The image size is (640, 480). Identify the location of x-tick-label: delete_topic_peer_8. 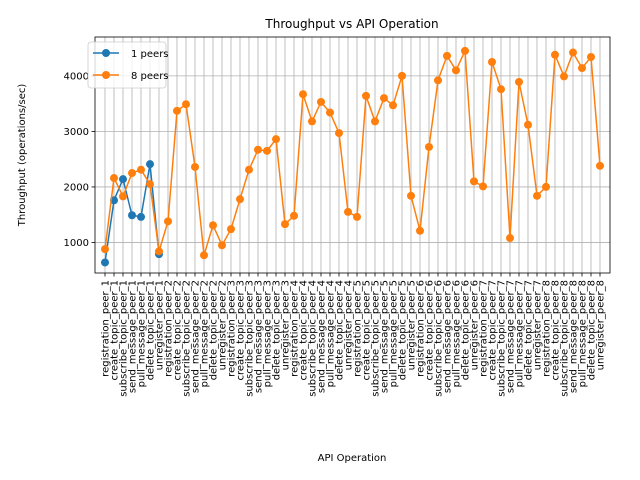
(592, 330).